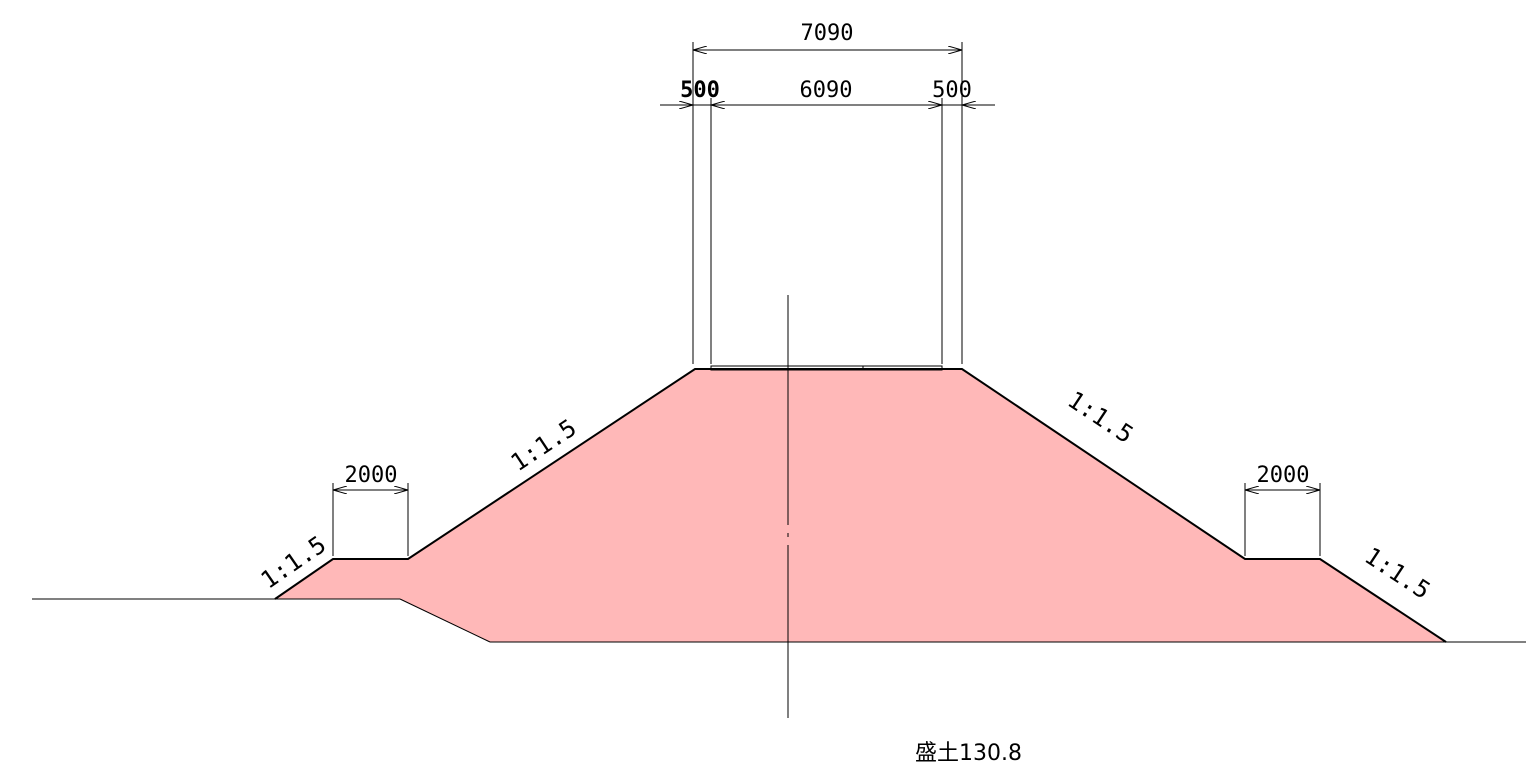 The width and height of the screenshot is (1526, 779). What do you see at coordinates (968, 753) in the screenshot?
I see `section-caption: 盛土130.8` at bounding box center [968, 753].